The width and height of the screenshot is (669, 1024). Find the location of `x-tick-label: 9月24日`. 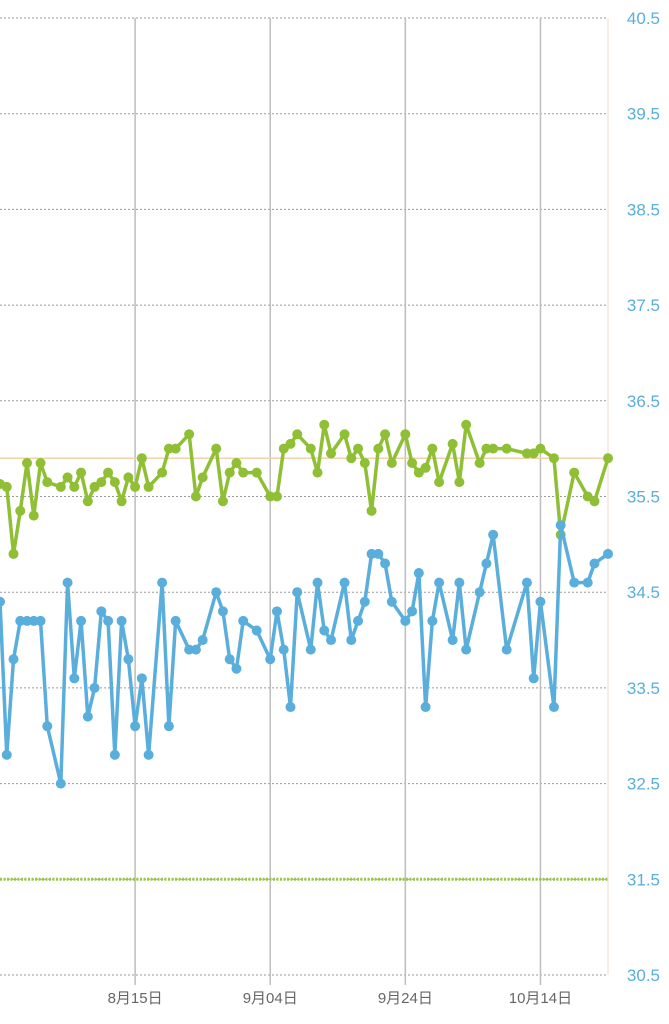

x-tick-label: 9月24日 is located at coordinates (405, 998).